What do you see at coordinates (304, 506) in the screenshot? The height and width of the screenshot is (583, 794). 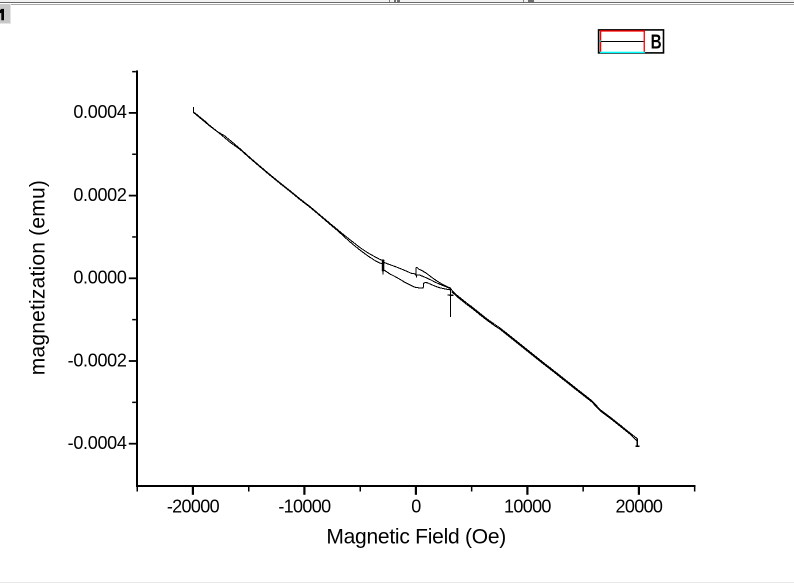 I see `svg-text: -10000` at bounding box center [304, 506].